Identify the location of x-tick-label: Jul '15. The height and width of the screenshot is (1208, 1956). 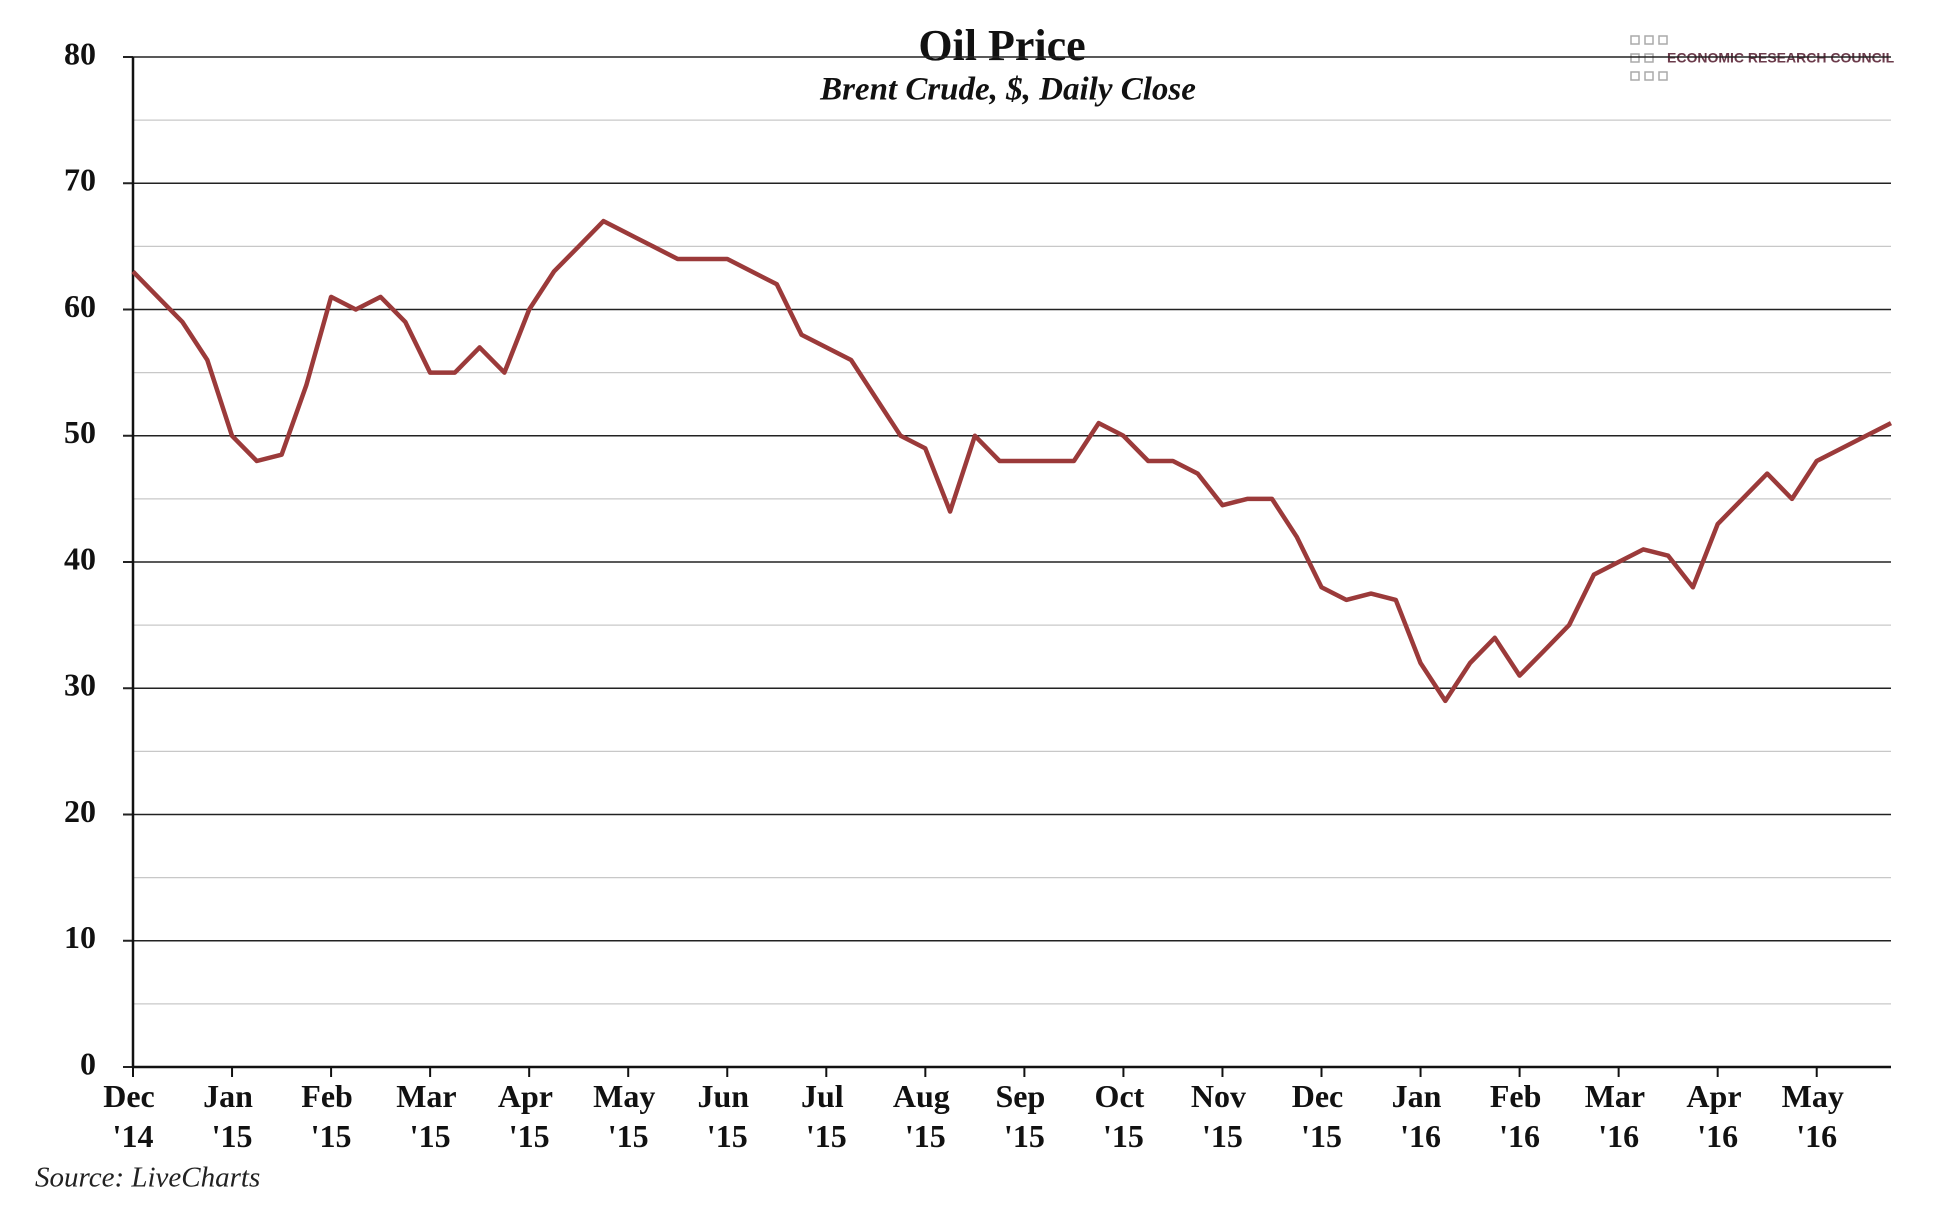
(826, 1116).